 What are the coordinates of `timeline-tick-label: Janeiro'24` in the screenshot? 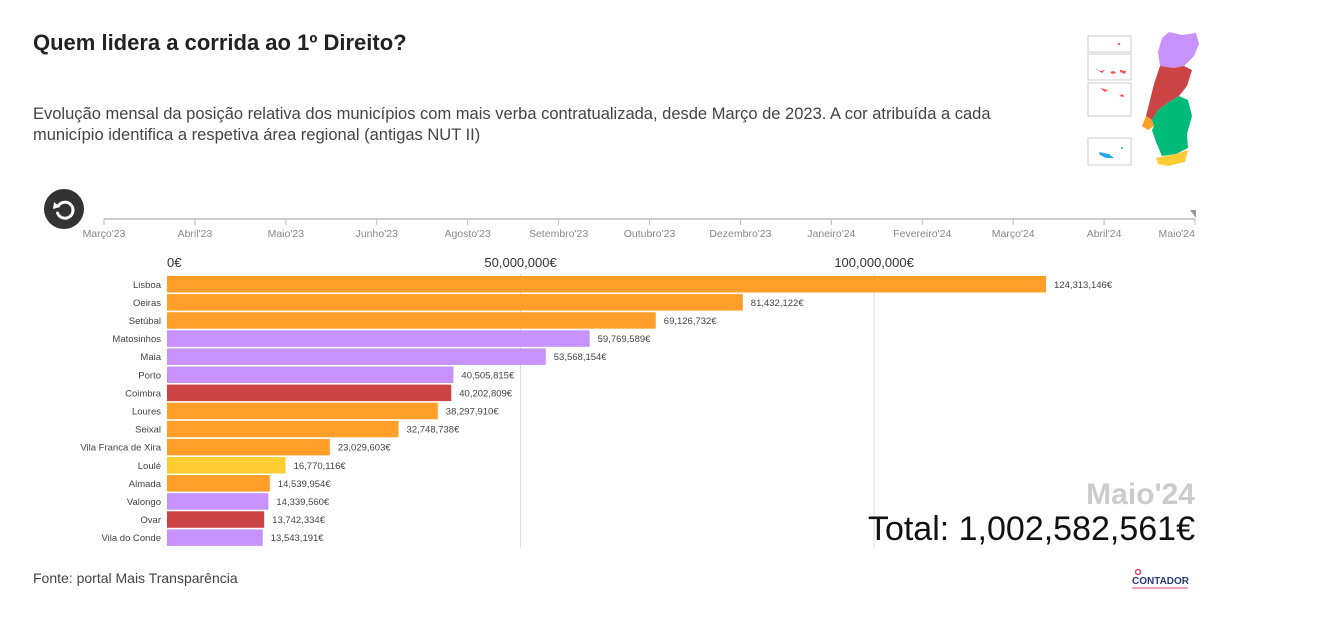 It's located at (831, 234).